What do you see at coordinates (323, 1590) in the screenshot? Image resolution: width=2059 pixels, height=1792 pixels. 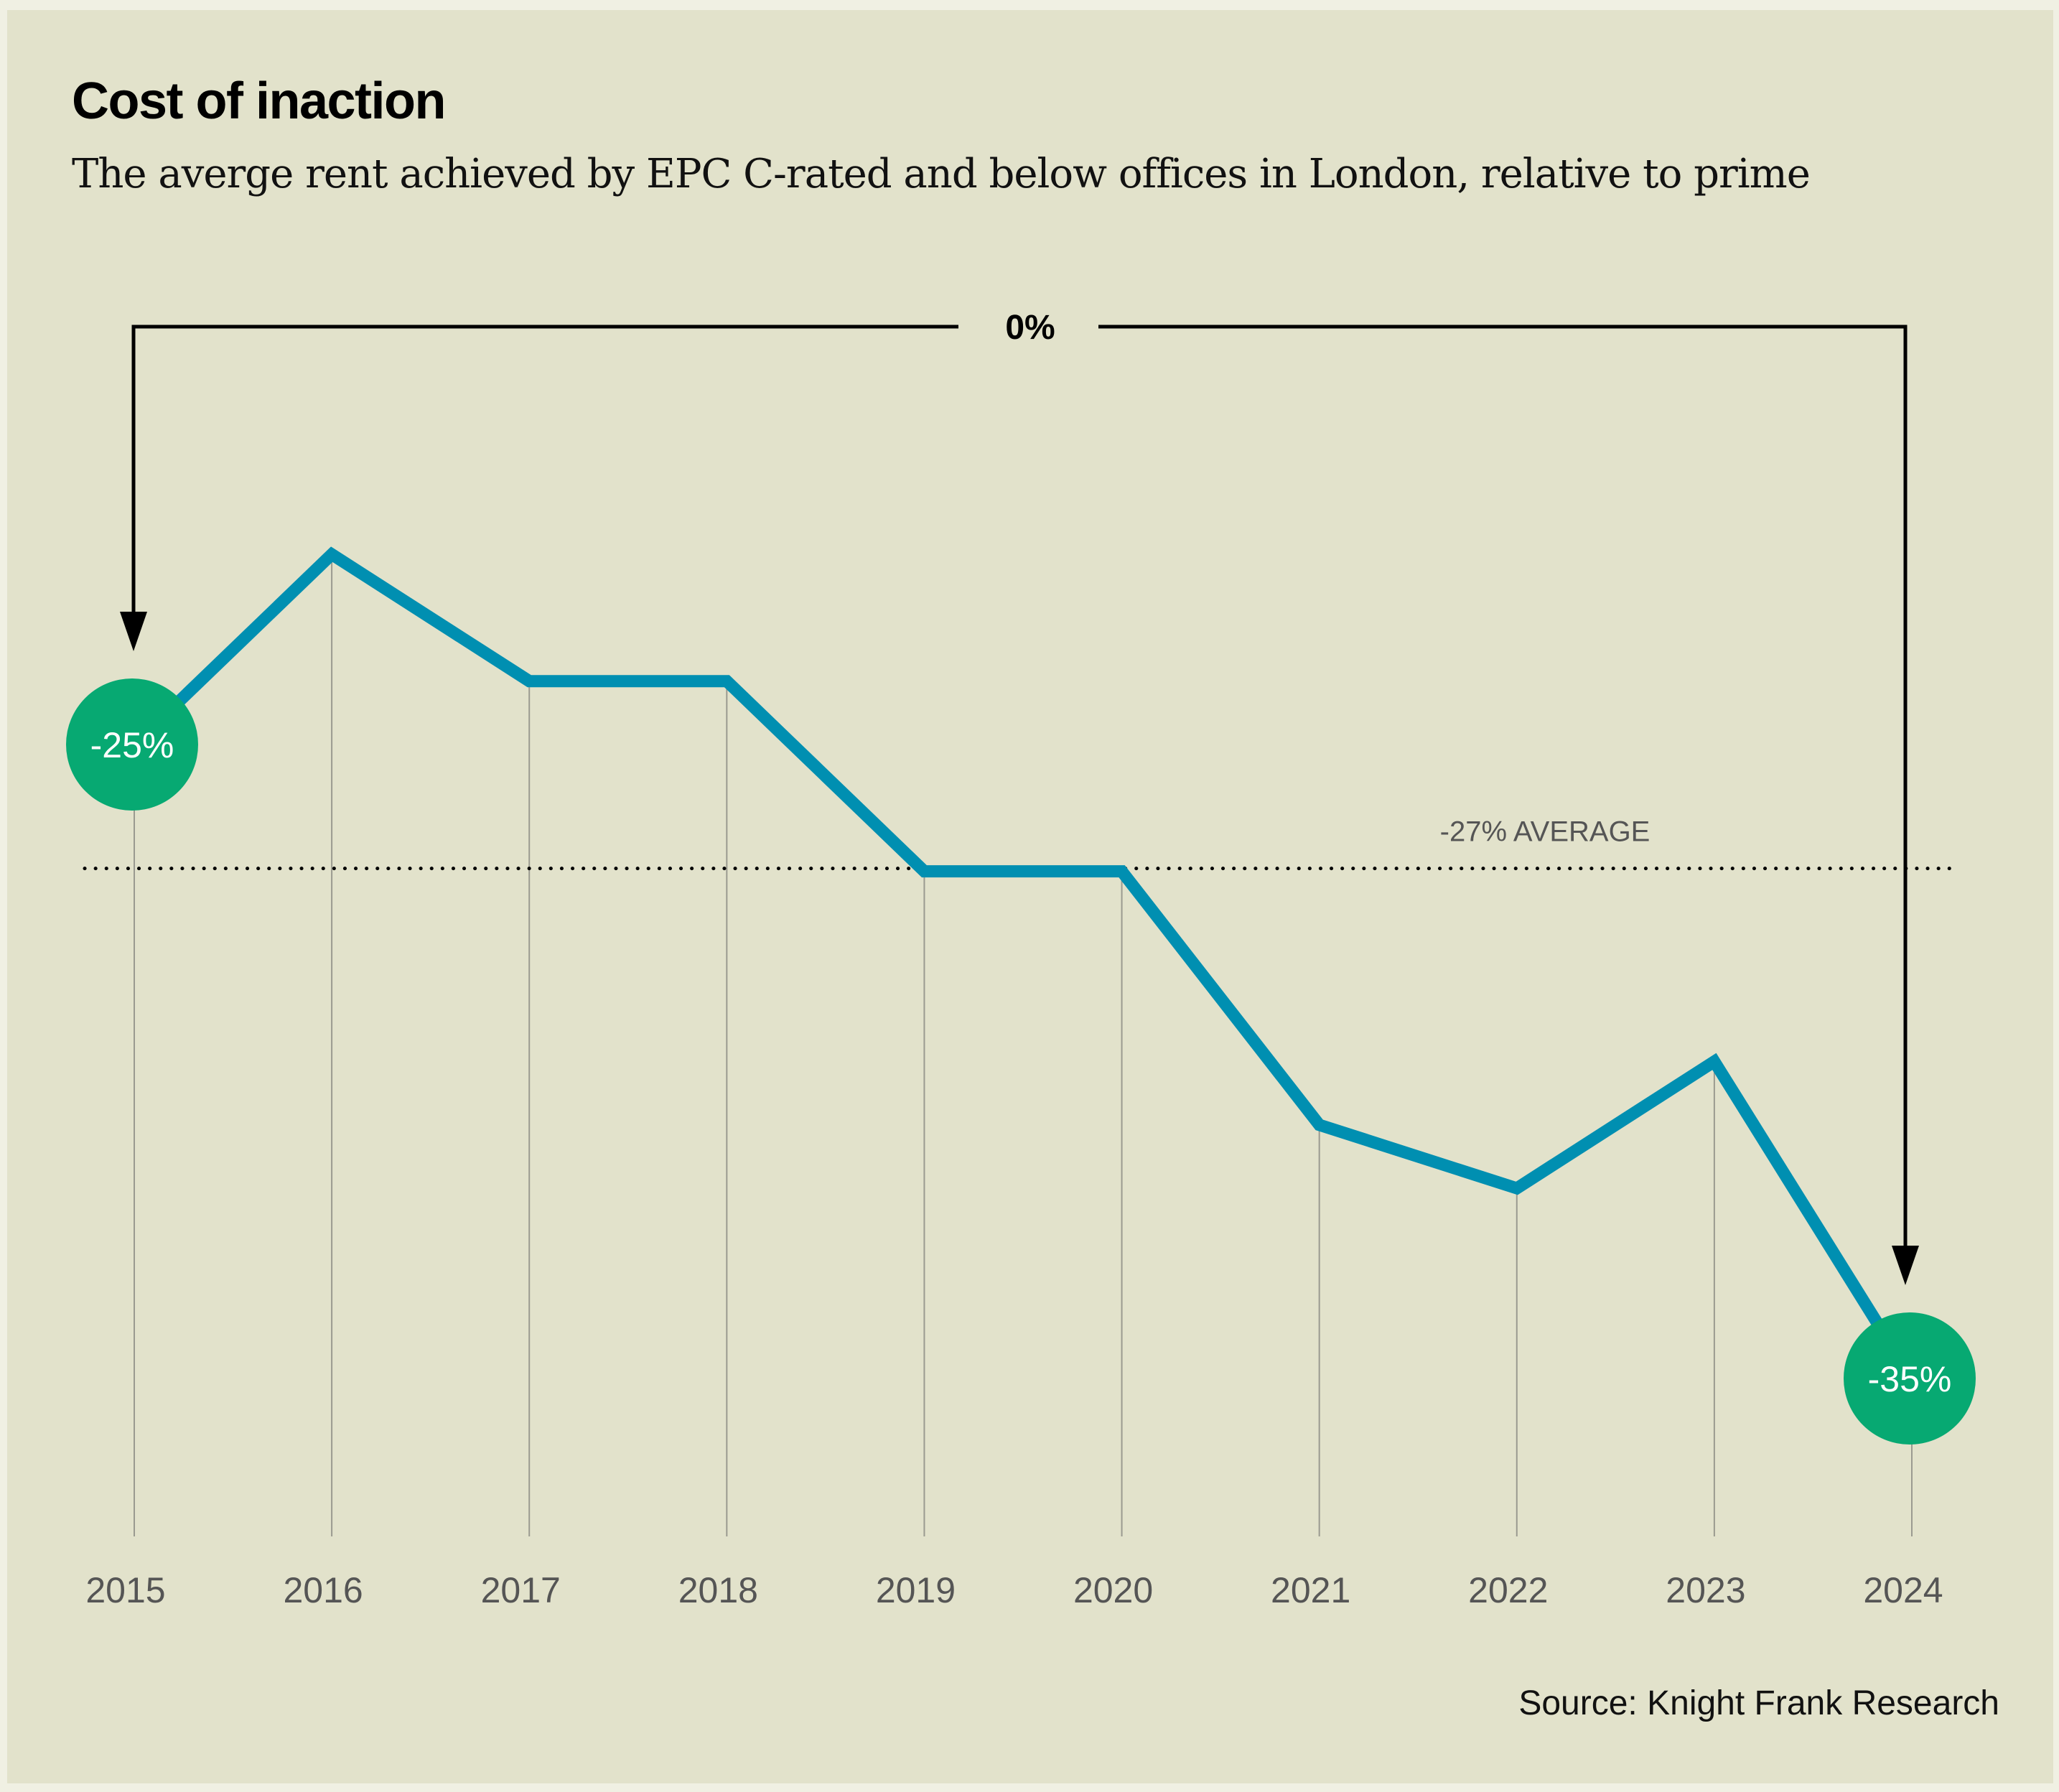 I see `x-tick-label: 2016` at bounding box center [323, 1590].